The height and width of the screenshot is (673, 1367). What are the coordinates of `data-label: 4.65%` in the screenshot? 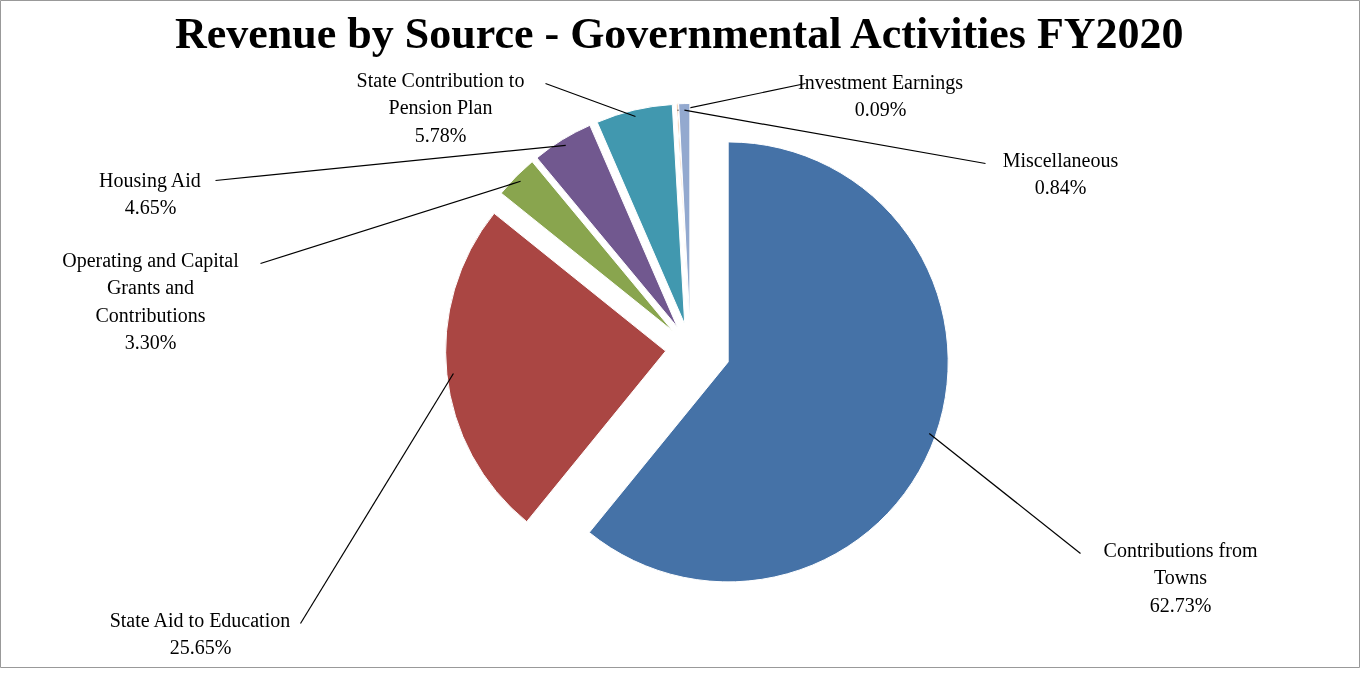 It's located at (150, 207).